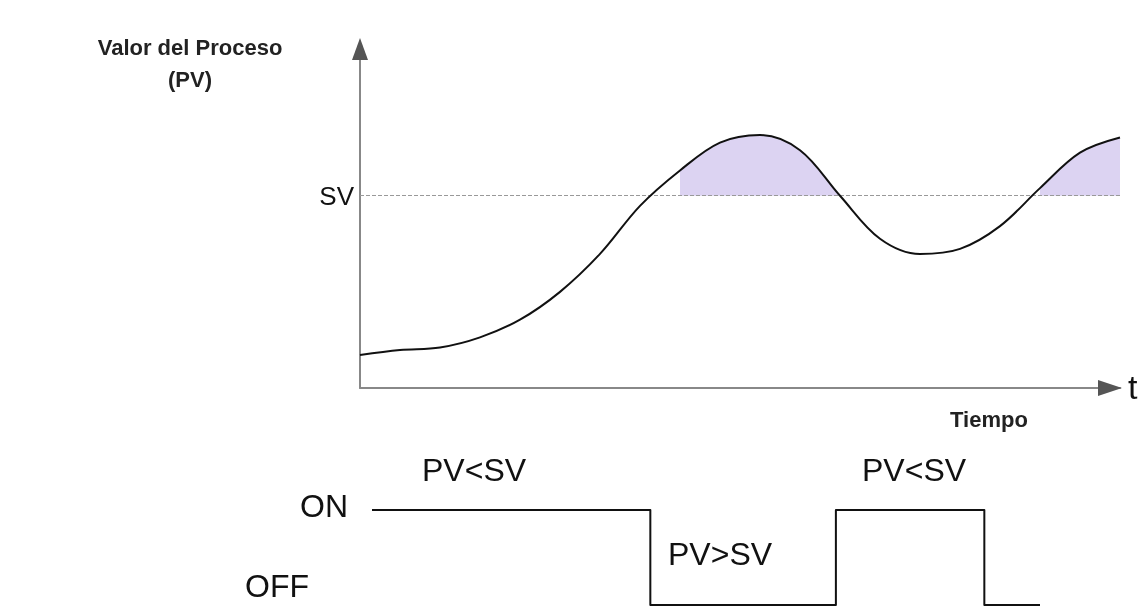 The width and height of the screenshot is (1146, 613). I want to click on text: t, so click(1133, 387).